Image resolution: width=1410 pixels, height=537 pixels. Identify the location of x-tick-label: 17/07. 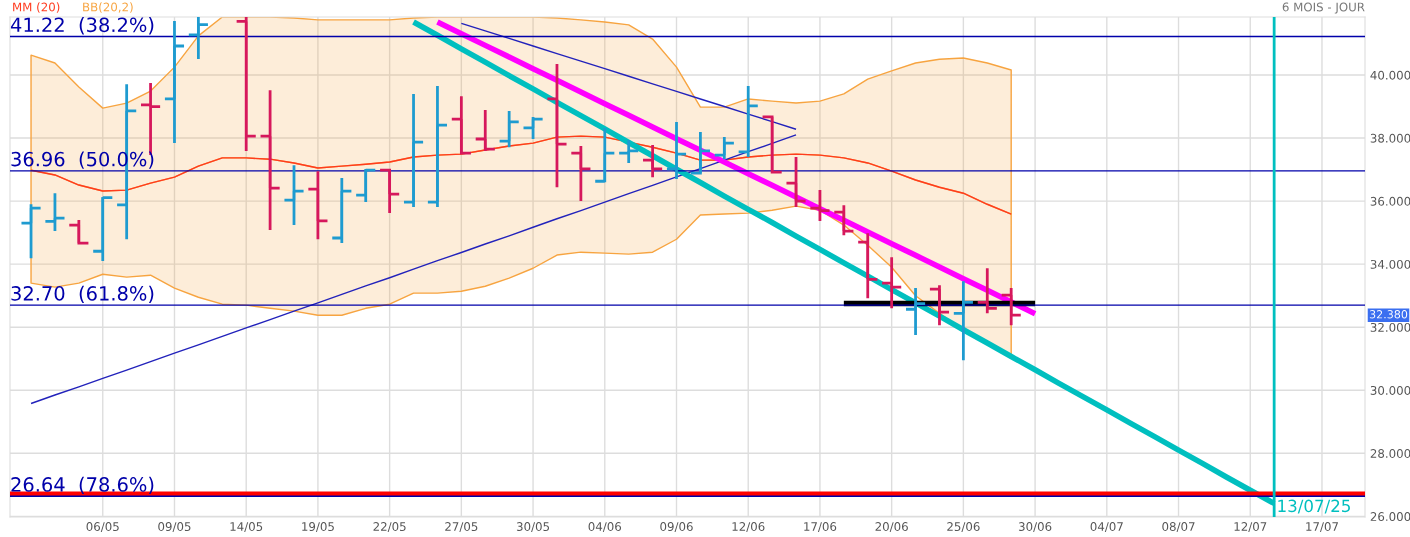
(1322, 527).